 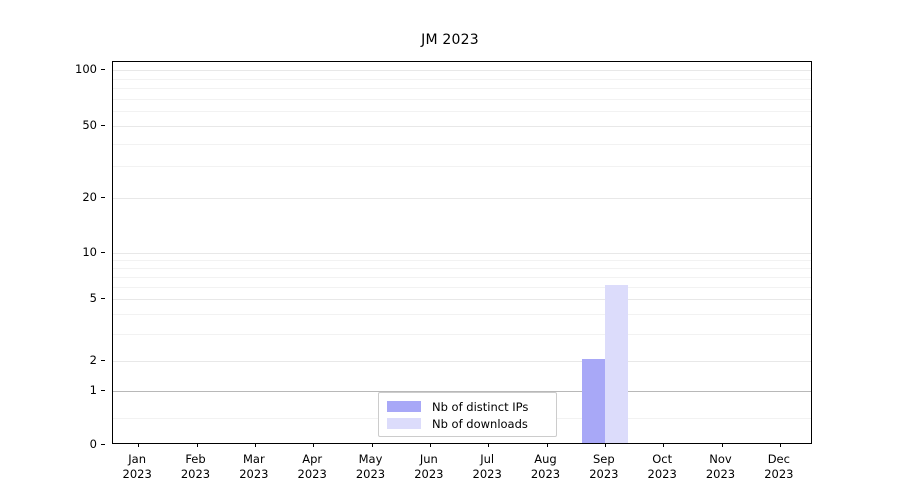 I want to click on x-axis-tick-label: Mar 2023, so click(x=253, y=467).